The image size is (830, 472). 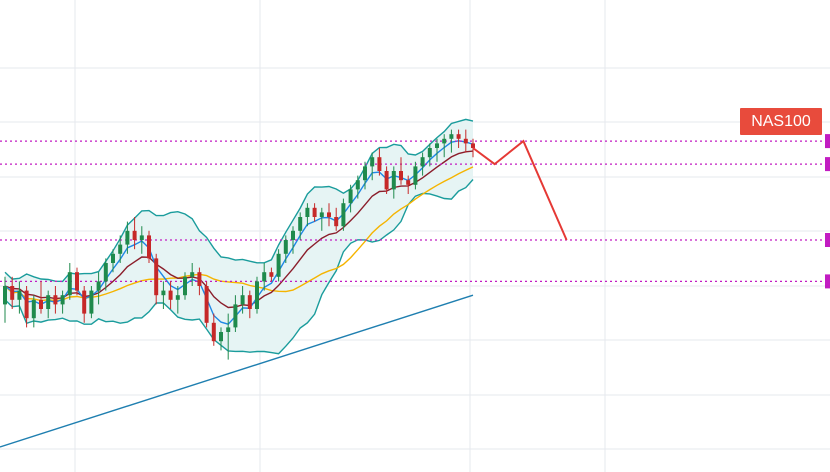 I want to click on projection-line, so click(x=520, y=190).